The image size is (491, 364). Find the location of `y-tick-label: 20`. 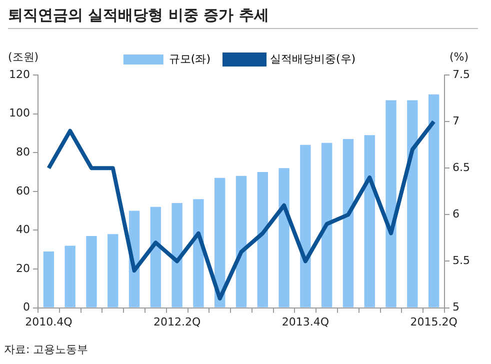

y-tick-label: 20 is located at coordinates (23, 268).